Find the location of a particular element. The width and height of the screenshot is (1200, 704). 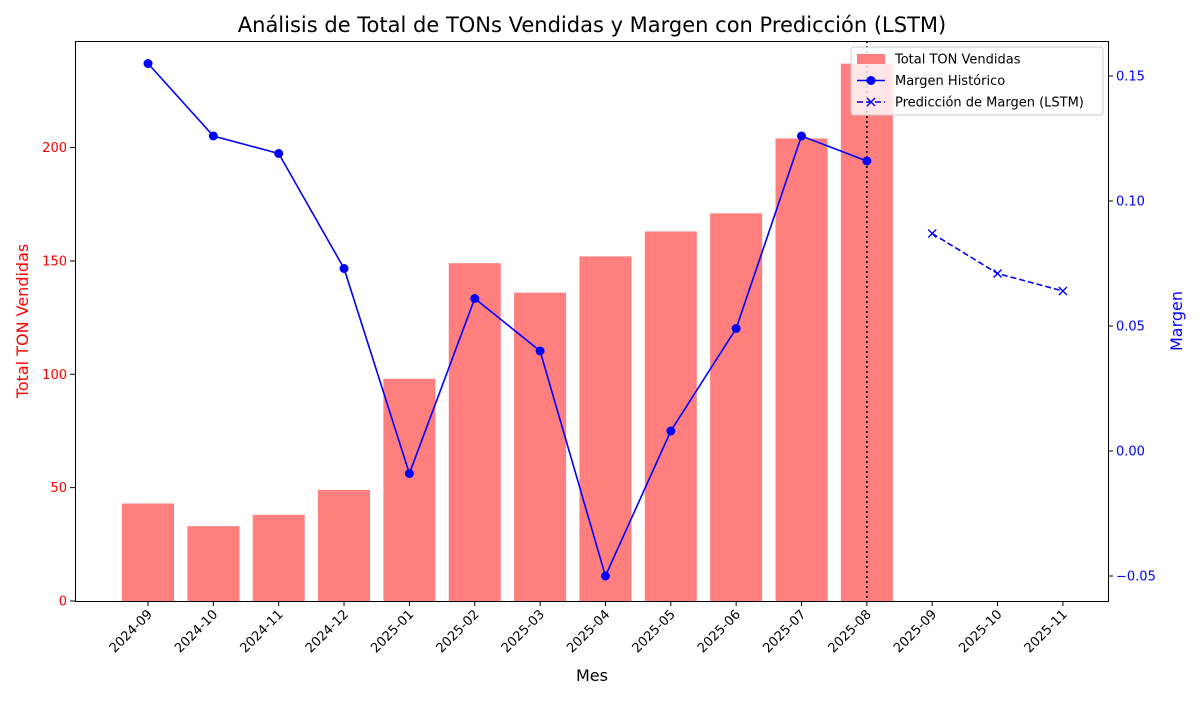

left-axis-label: Total TON Vendidas is located at coordinates (22, 321).